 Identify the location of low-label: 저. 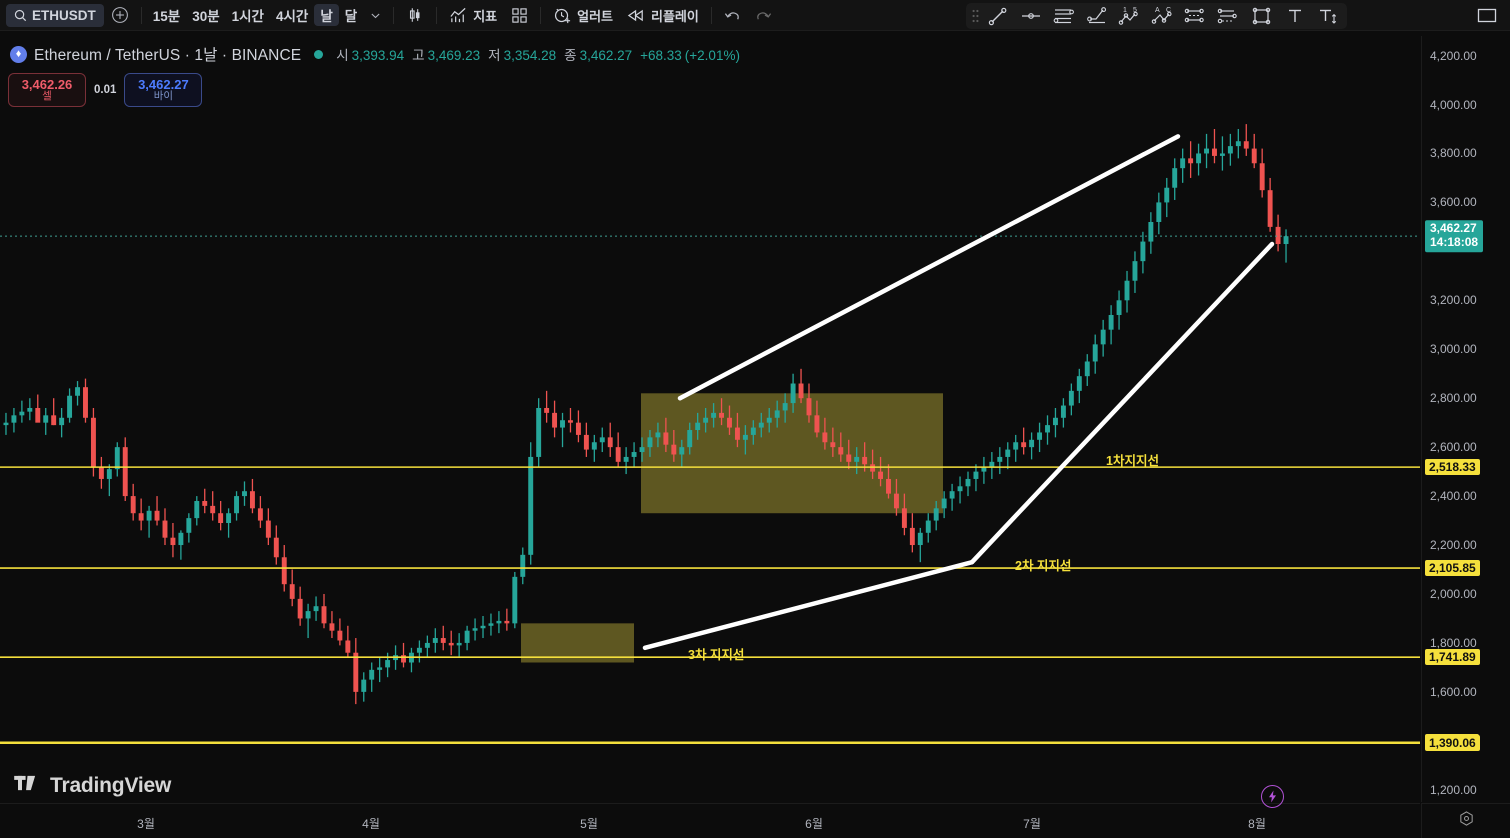
(494, 55).